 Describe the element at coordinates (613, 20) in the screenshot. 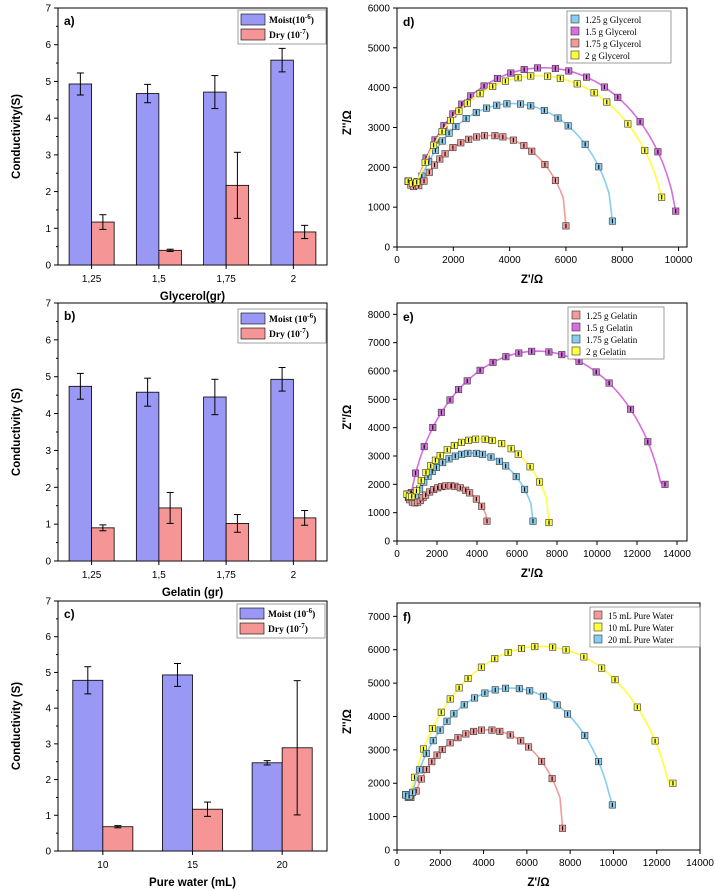

I see `legend-label: 1.25 g Glycerol` at that location.